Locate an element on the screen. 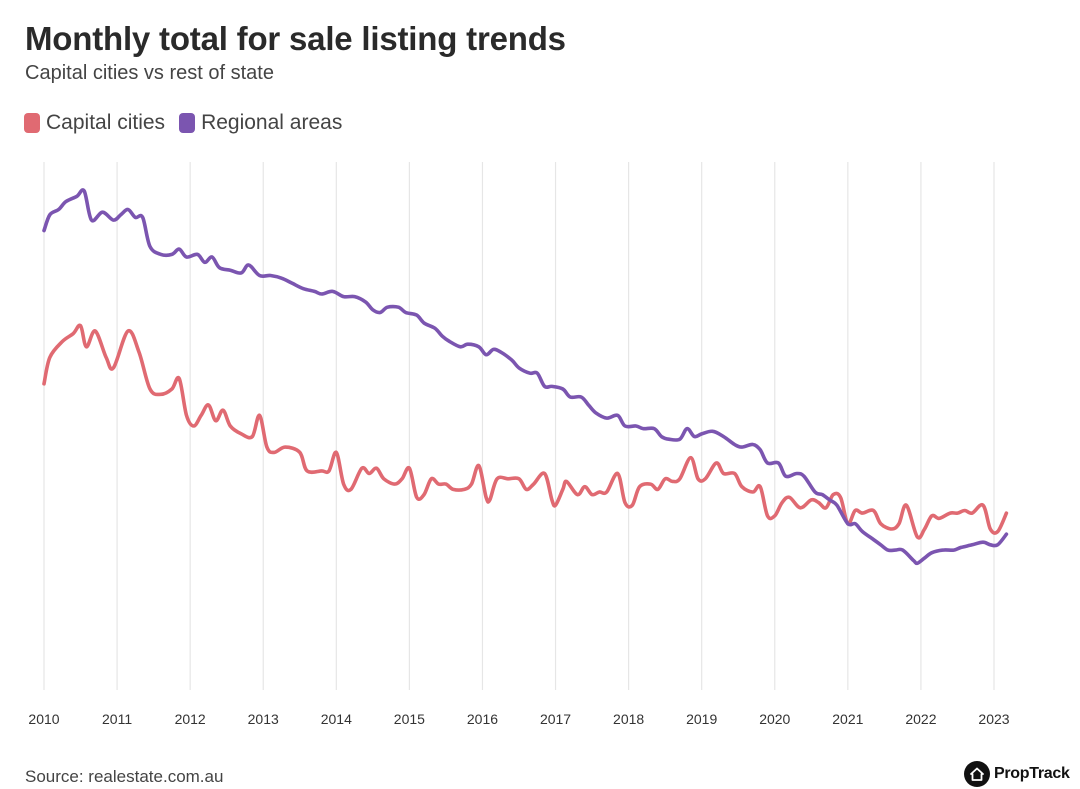  x-tick-label-2023: 2023 is located at coordinates (993, 719).